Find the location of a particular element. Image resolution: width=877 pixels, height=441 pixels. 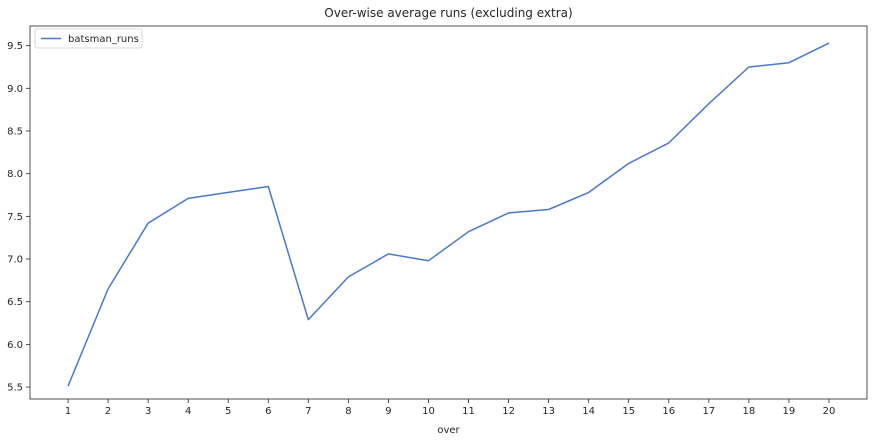

x-tick-label: 10 is located at coordinates (428, 411).